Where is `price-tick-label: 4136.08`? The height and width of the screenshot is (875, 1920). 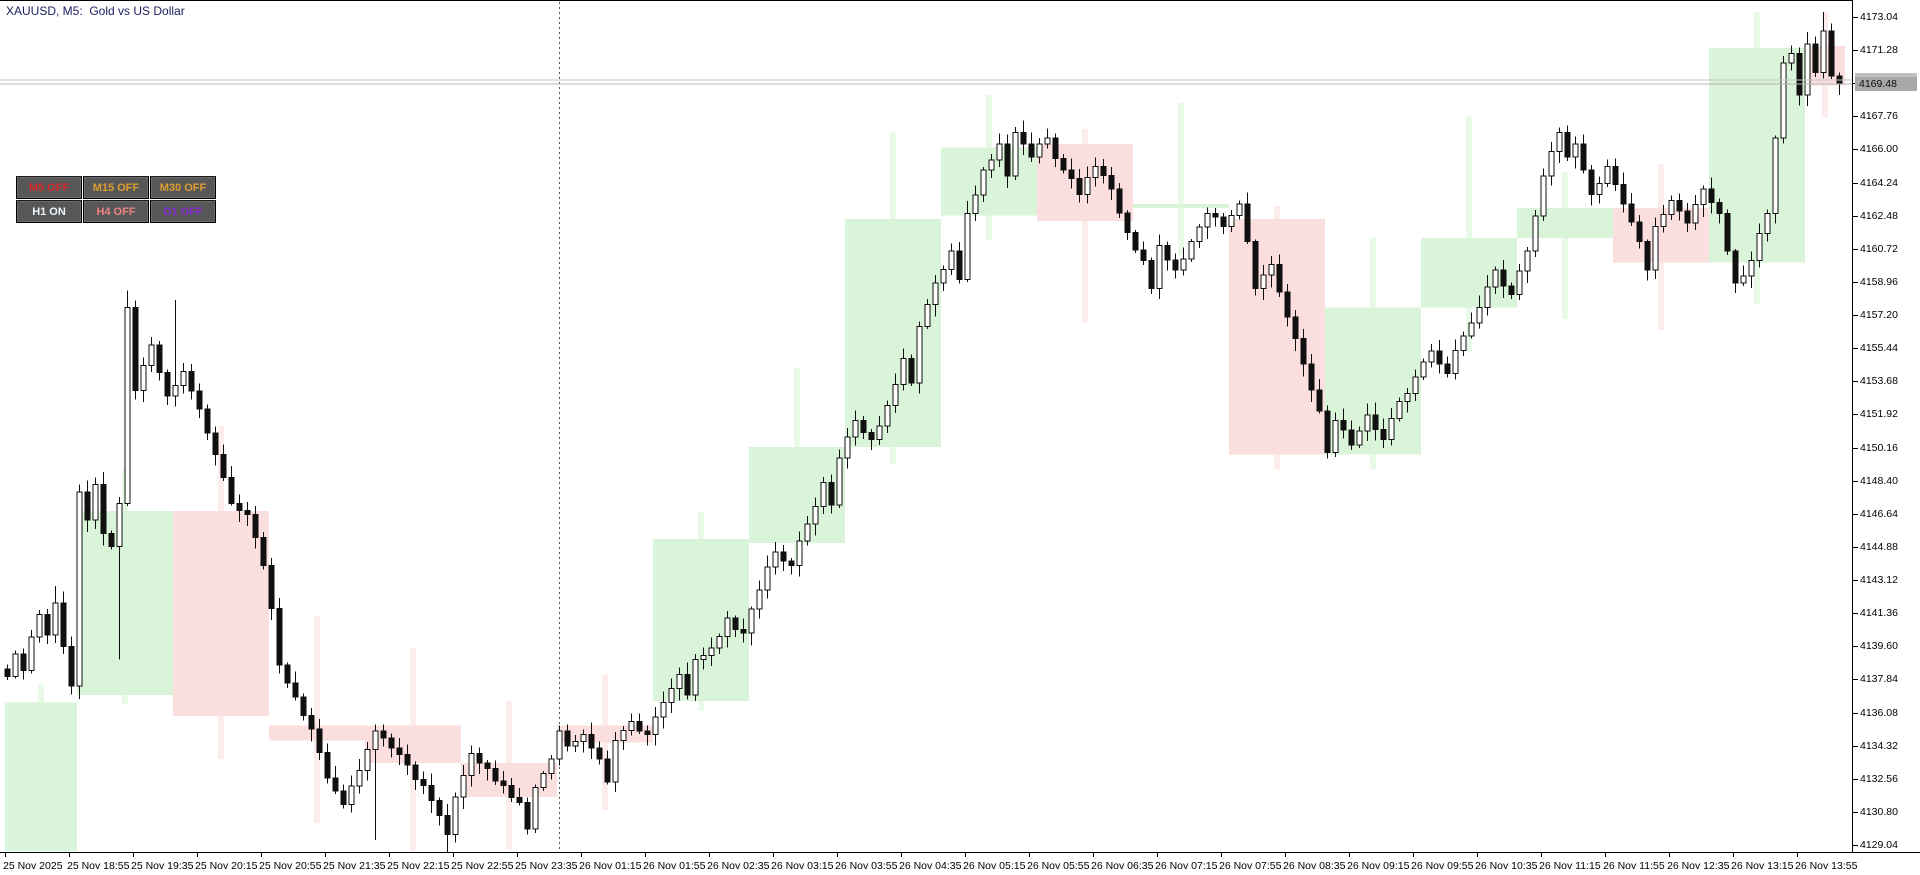 price-tick-label: 4136.08 is located at coordinates (1879, 712).